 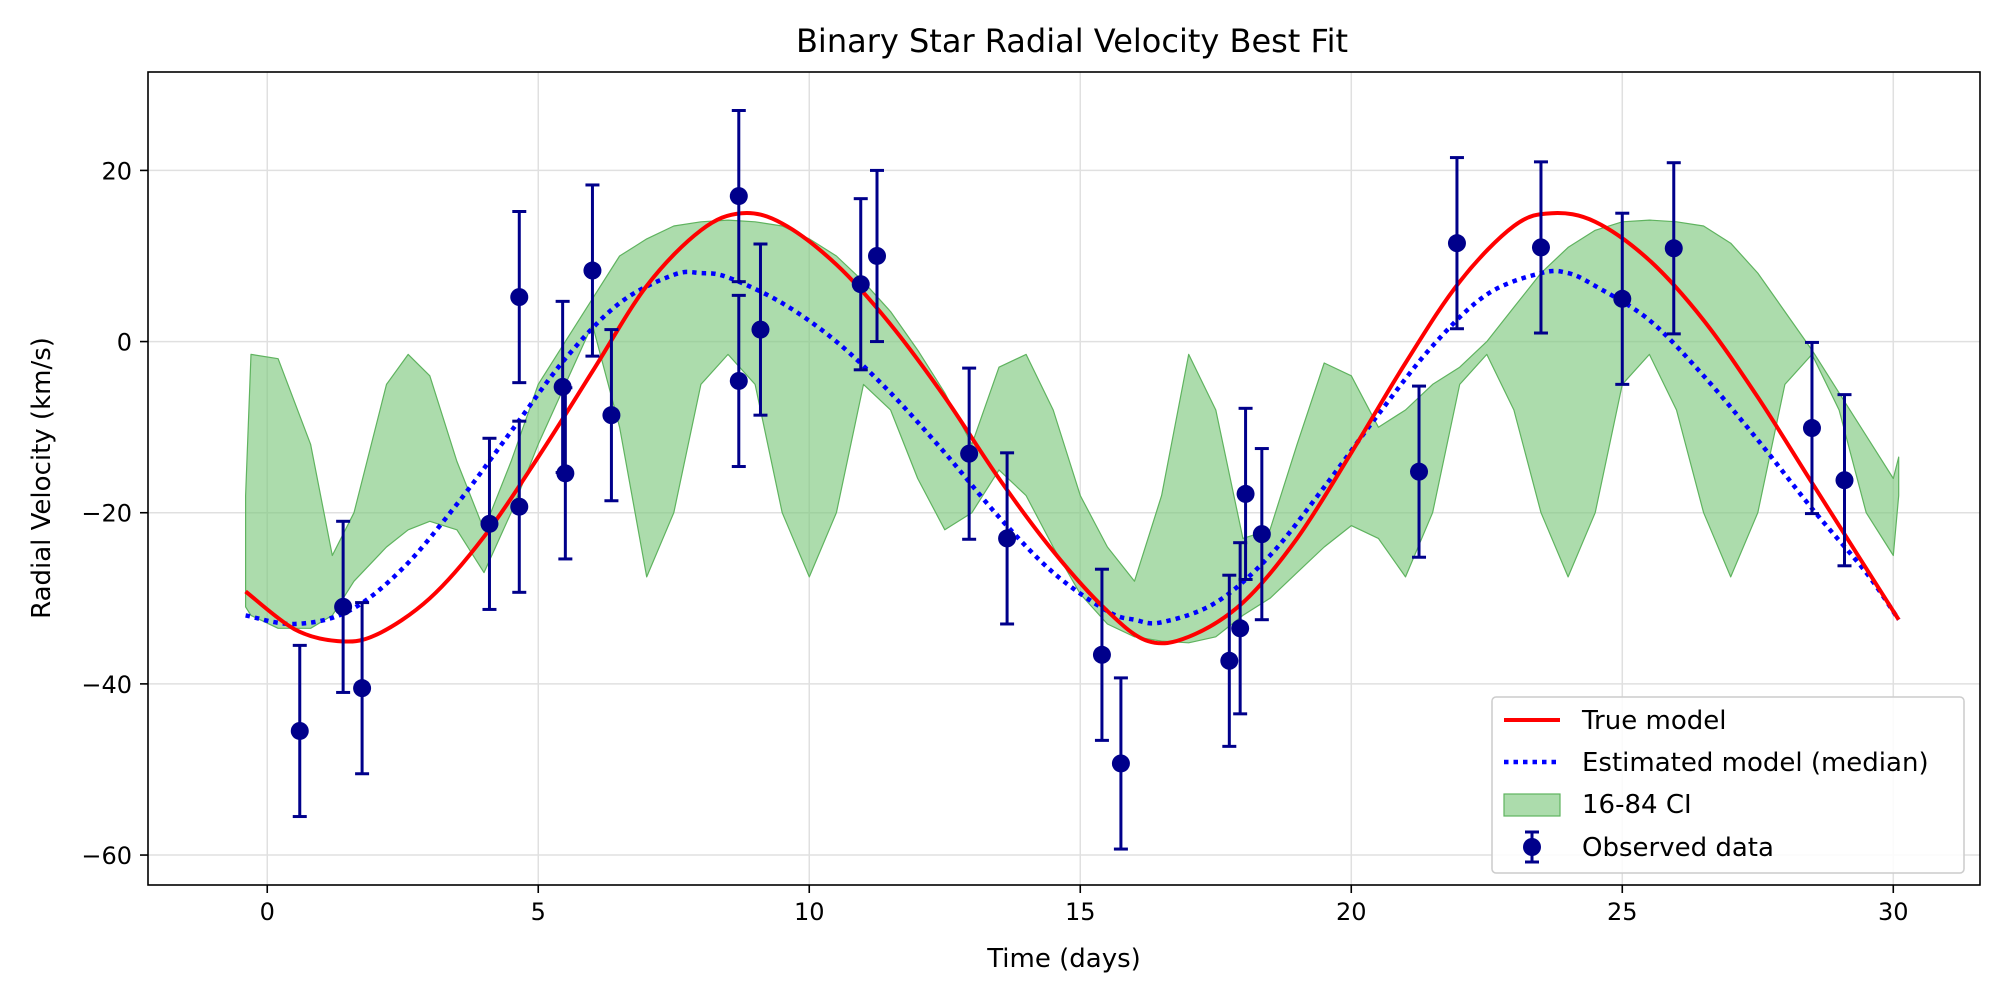 I want to click on x-tick-label: 30, so click(x=1893, y=912).